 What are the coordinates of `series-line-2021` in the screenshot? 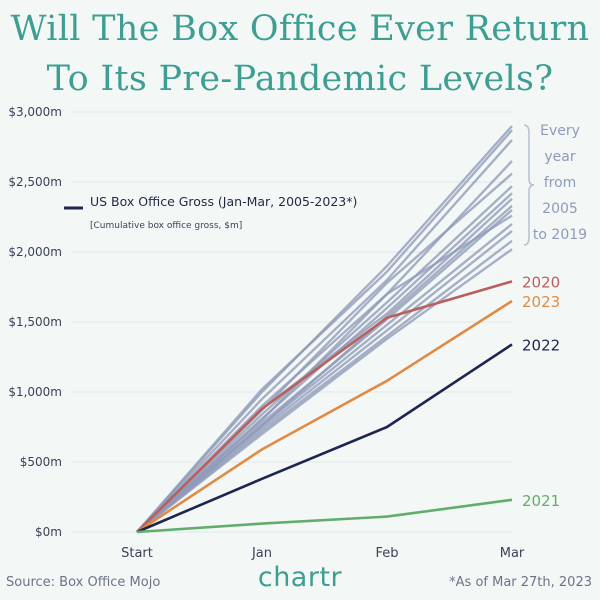 It's located at (324, 516).